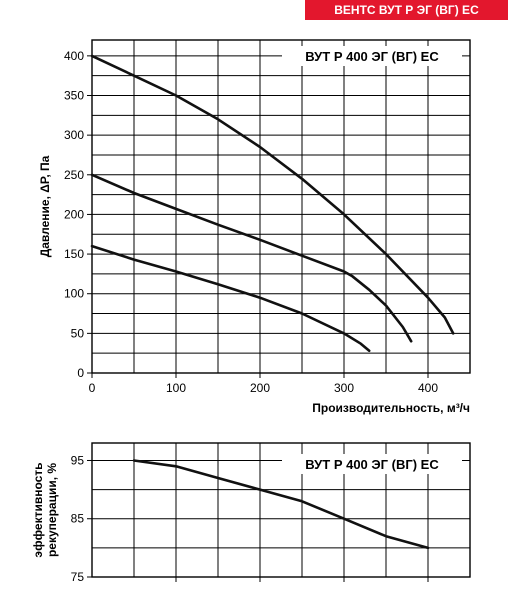  Describe the element at coordinates (74, 96) in the screenshot. I see `y-tick-label: 350` at that location.